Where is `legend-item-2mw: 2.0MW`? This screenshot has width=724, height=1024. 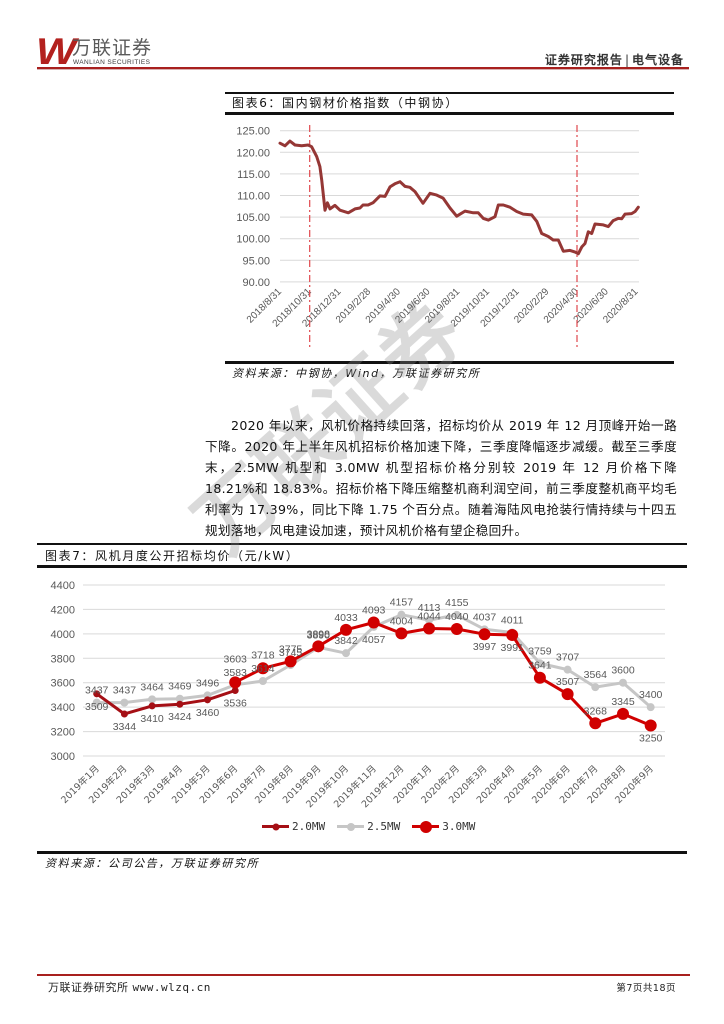 legend-item-2mw: 2.0MW is located at coordinates (293, 826).